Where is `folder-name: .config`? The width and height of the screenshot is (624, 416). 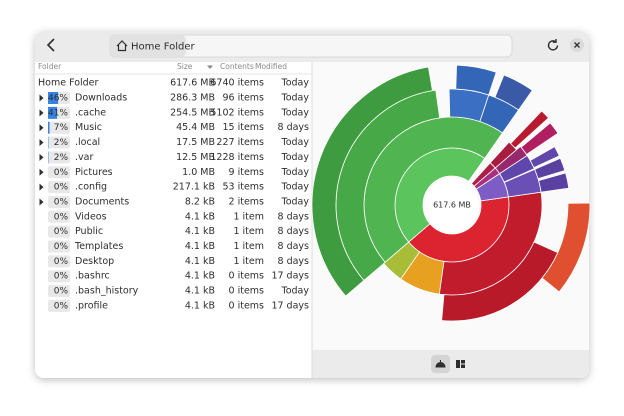 folder-name: .config is located at coordinates (91, 187).